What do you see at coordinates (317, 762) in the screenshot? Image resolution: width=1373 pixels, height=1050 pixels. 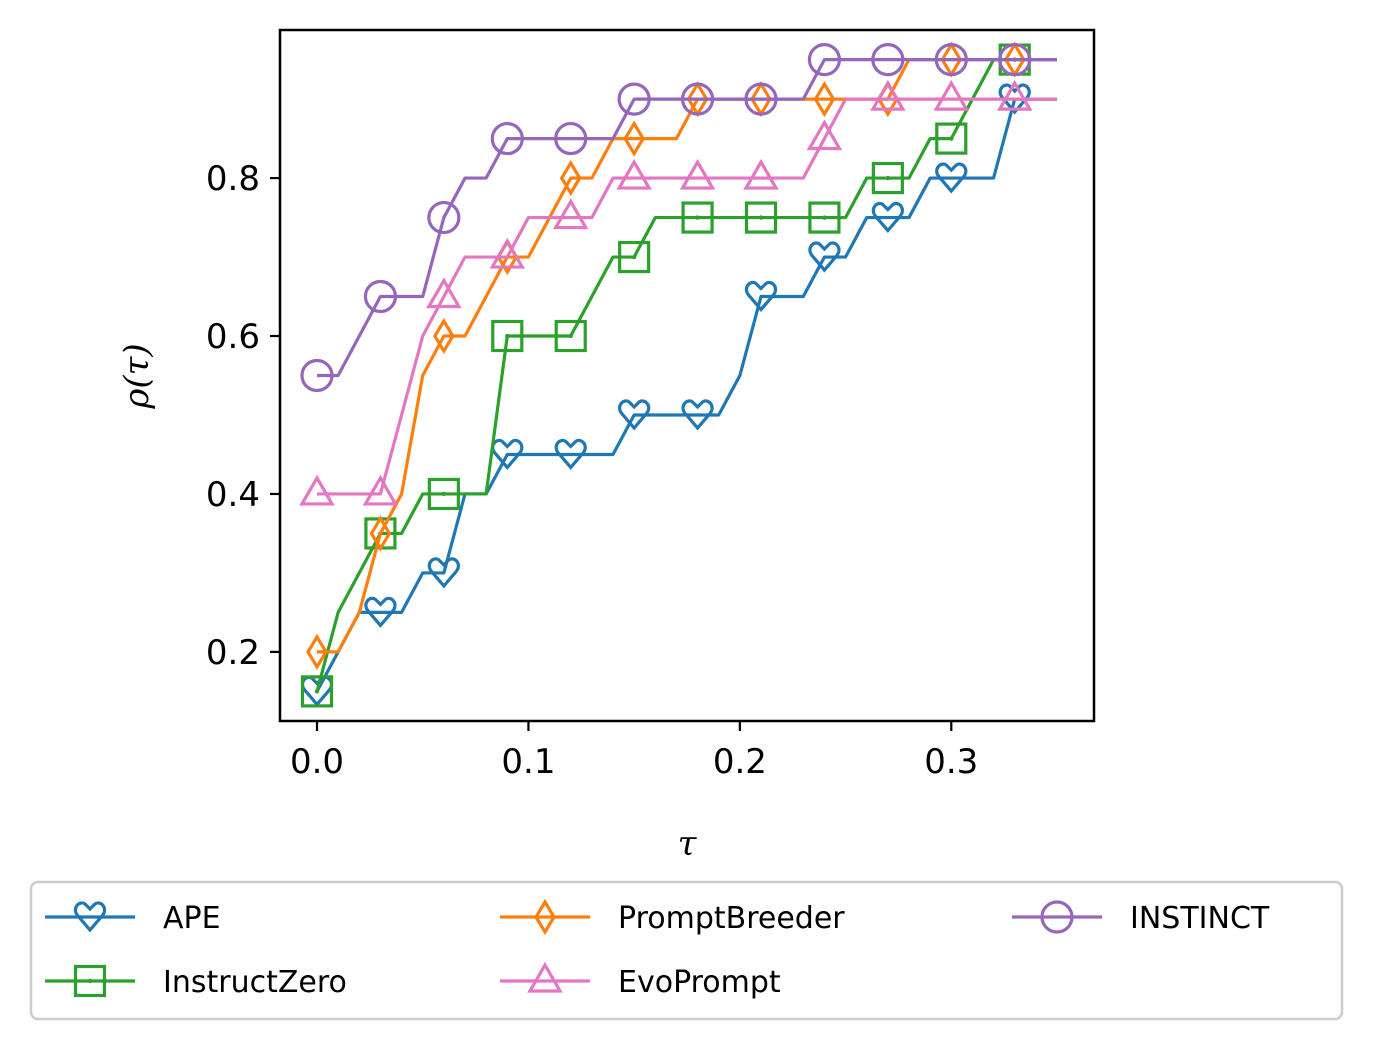 I see `x-tick-label: 0.0` at bounding box center [317, 762].